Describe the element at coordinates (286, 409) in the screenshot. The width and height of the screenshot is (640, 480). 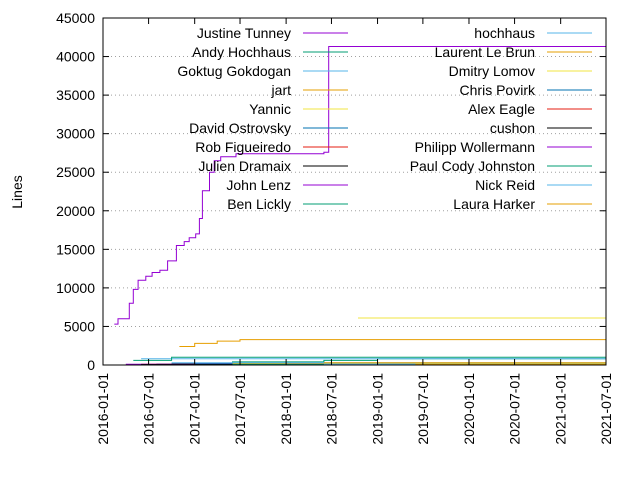
I see `x-tick-label: 2018-01-01` at that location.